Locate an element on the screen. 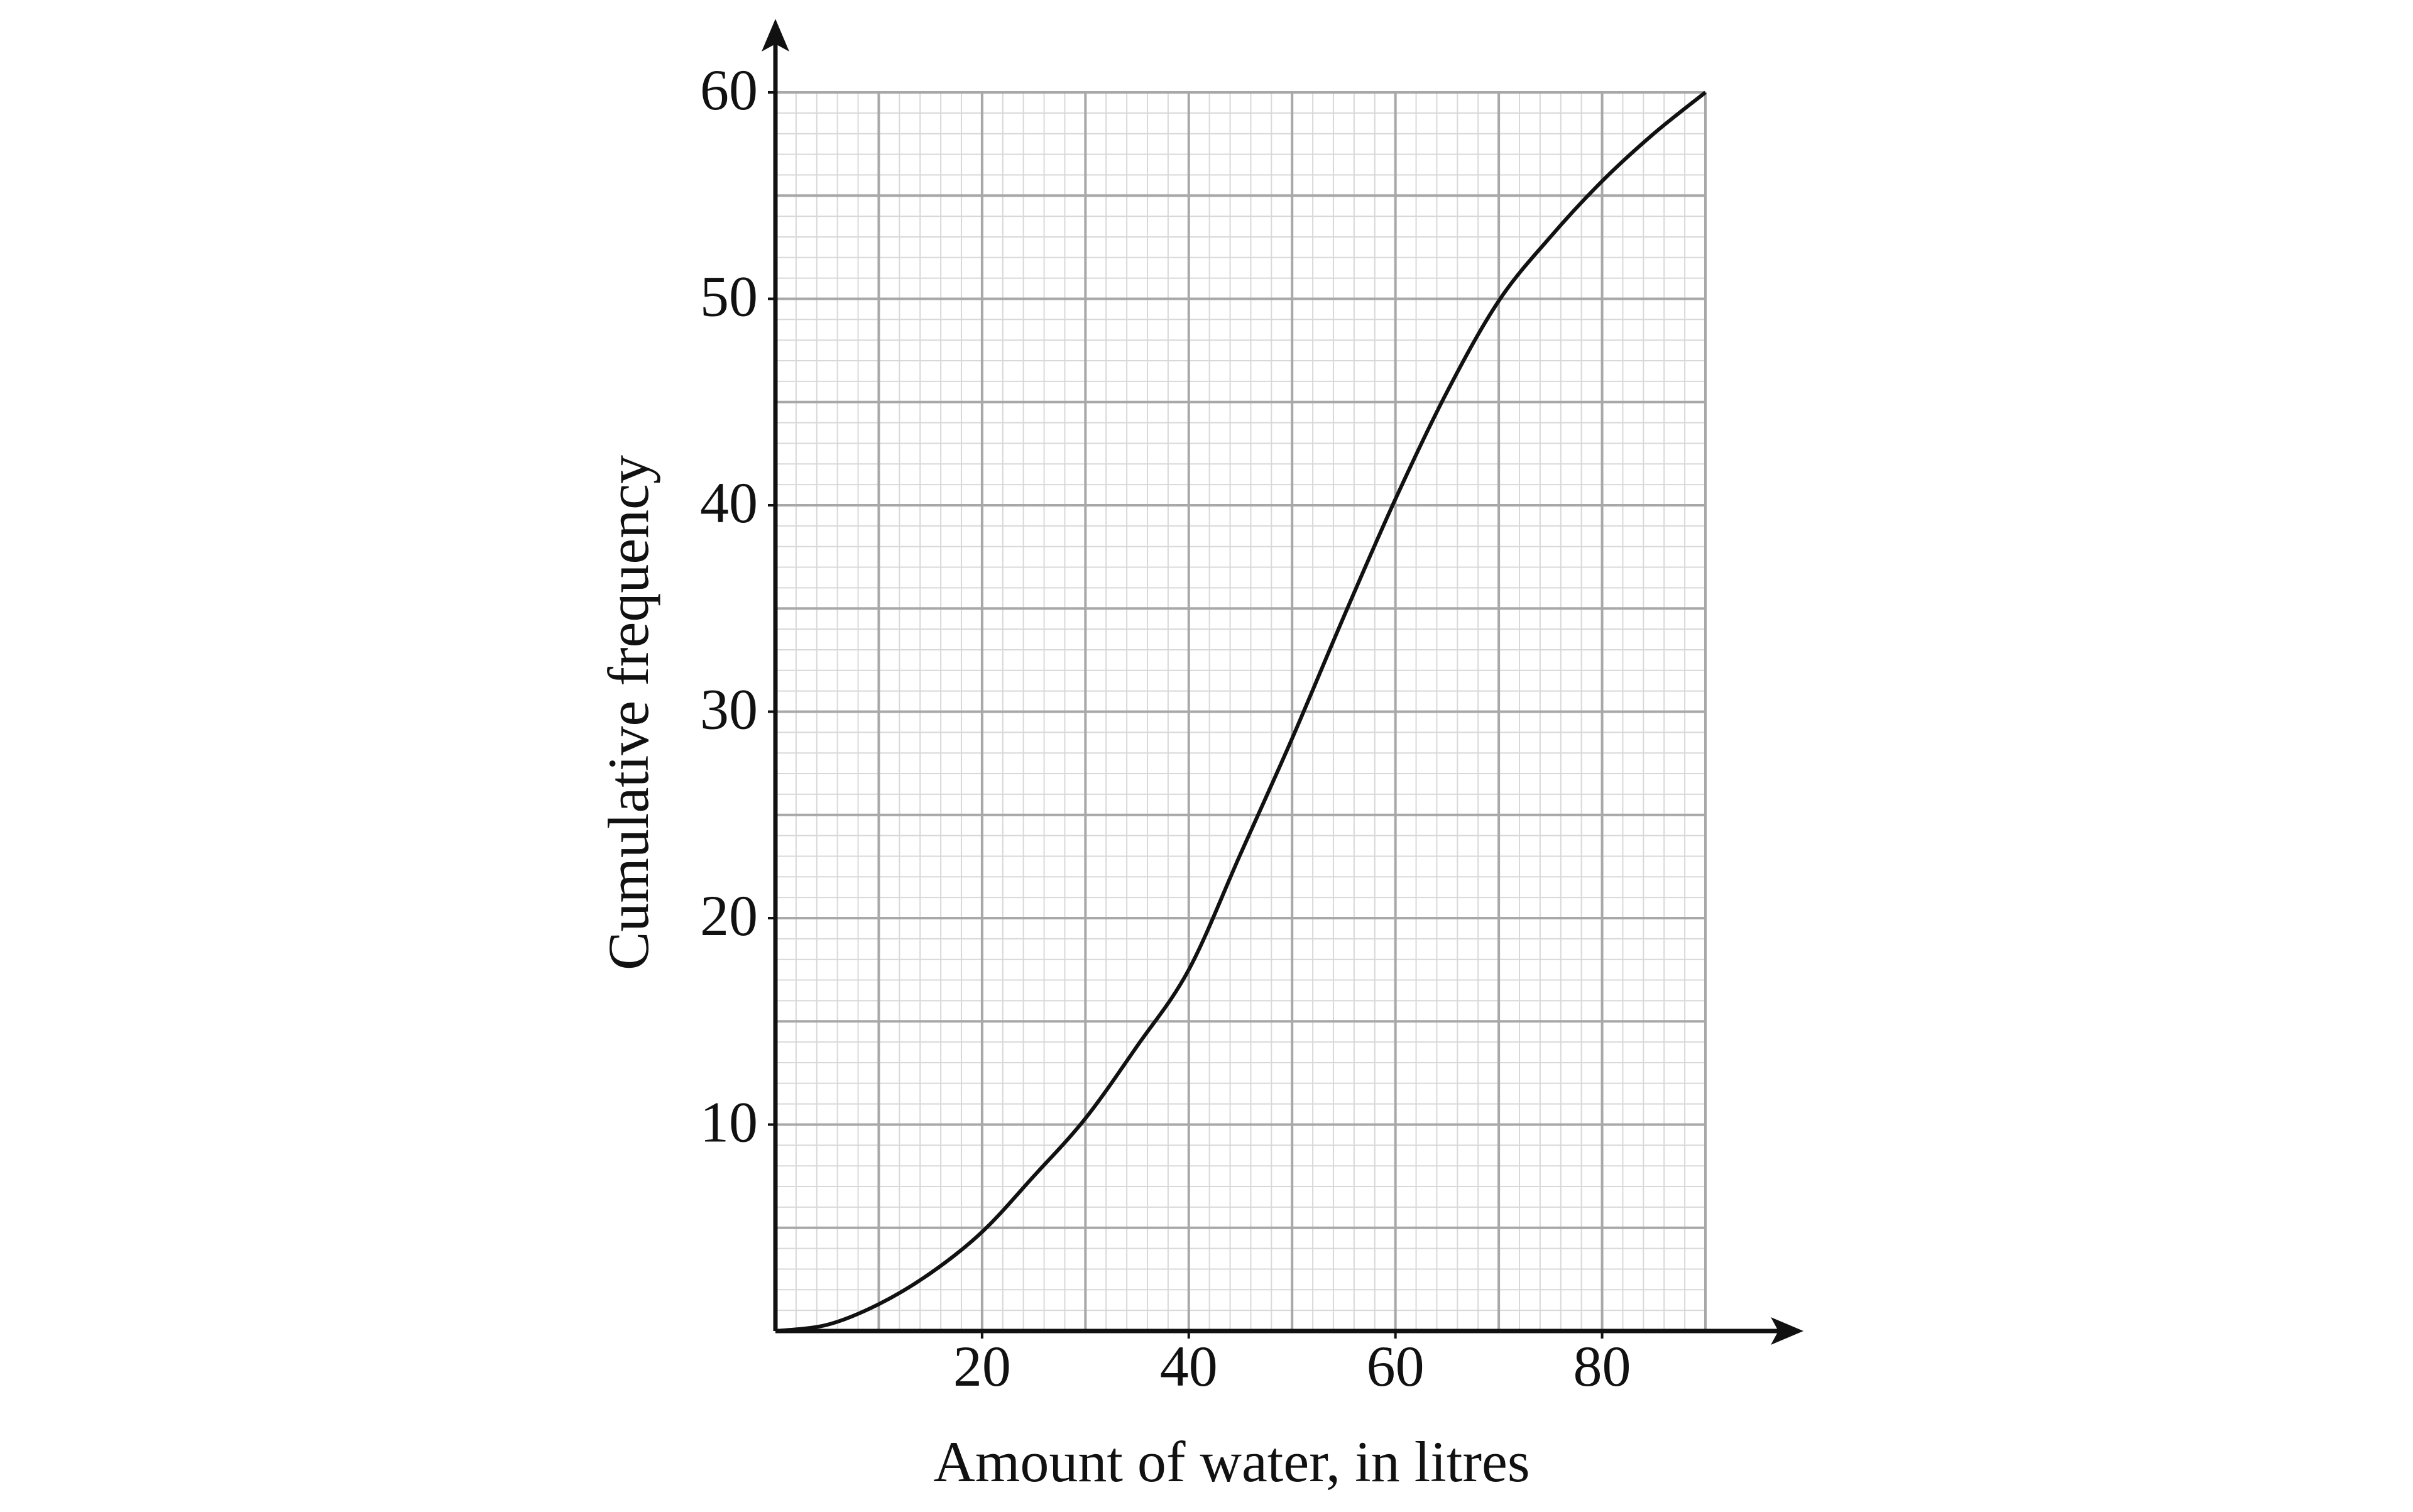  y-tick-label: 60 is located at coordinates (729, 90).